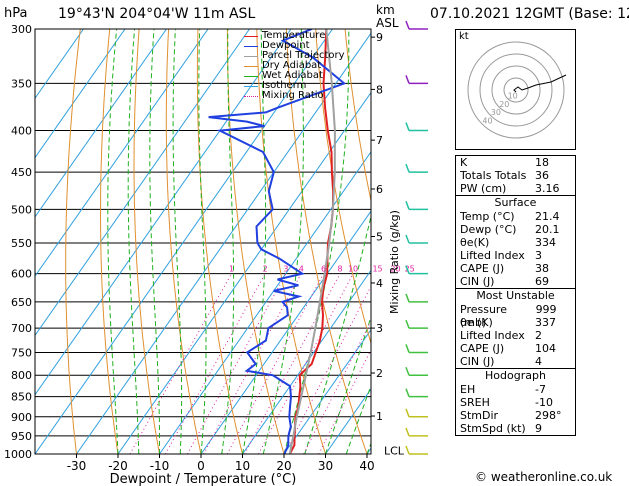  What do you see at coordinates (515, 375) in the screenshot?
I see `section-title: Hodograph` at bounding box center [515, 375].